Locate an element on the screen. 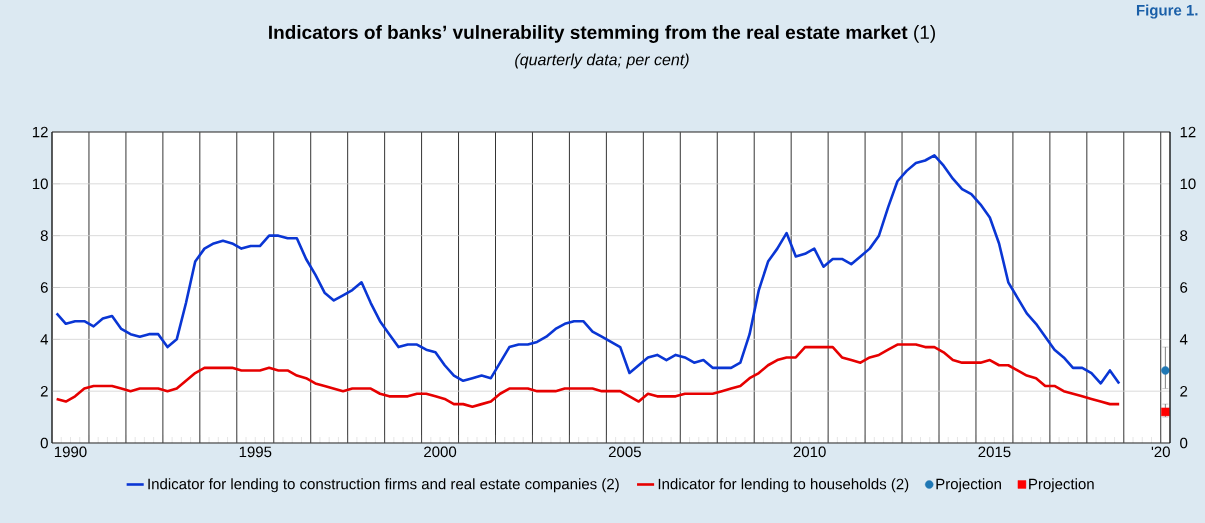 This screenshot has width=1205, height=523. y2-tick-label: 4 is located at coordinates (1183, 339).